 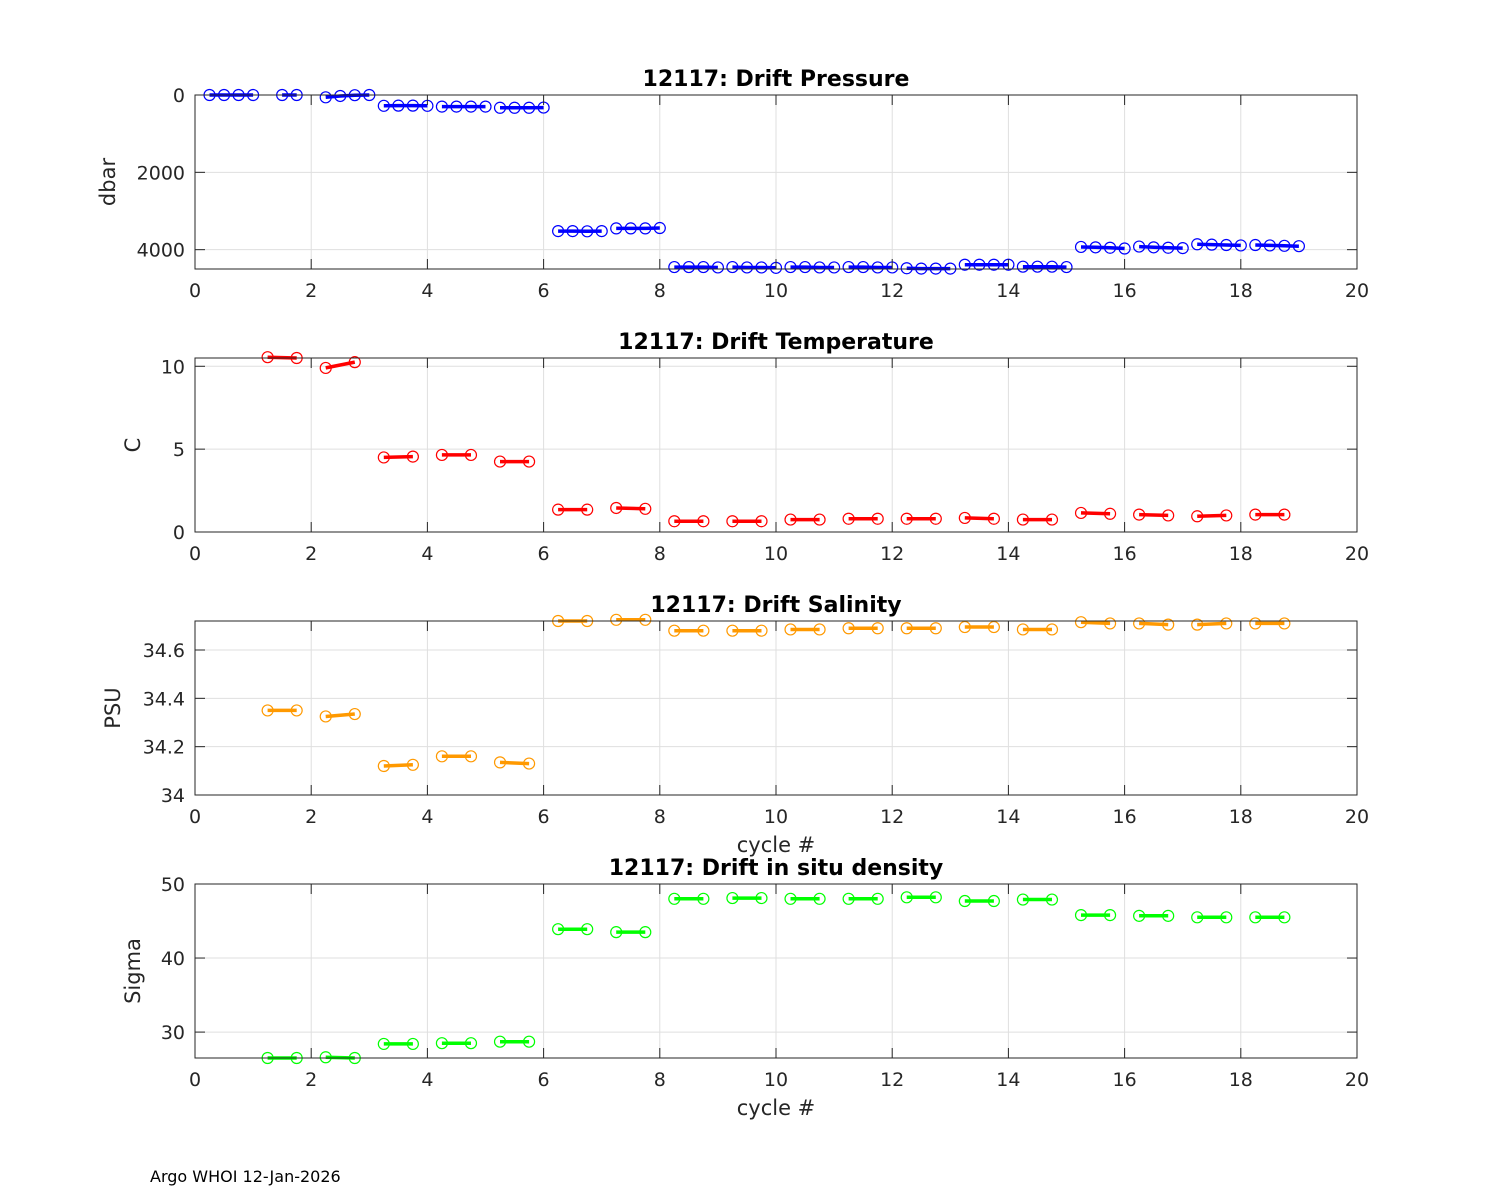 What do you see at coordinates (173, 1033) in the screenshot?
I see `y-tick-label: 30` at bounding box center [173, 1033].